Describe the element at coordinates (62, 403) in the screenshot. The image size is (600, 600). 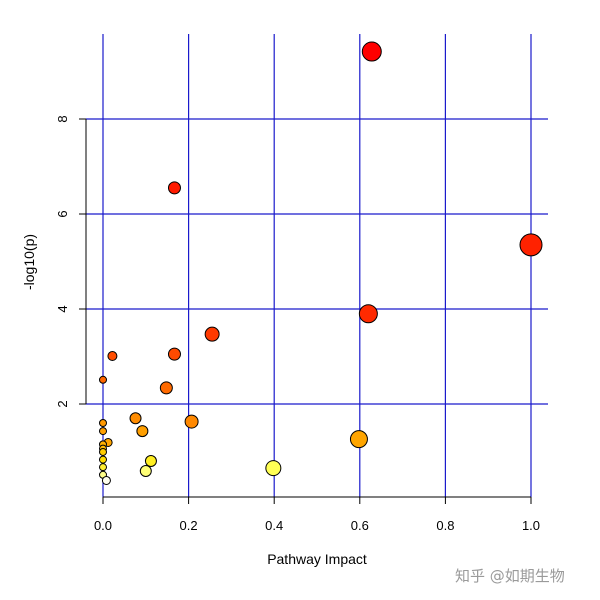
I see `y-tick-label-0: 2` at that location.